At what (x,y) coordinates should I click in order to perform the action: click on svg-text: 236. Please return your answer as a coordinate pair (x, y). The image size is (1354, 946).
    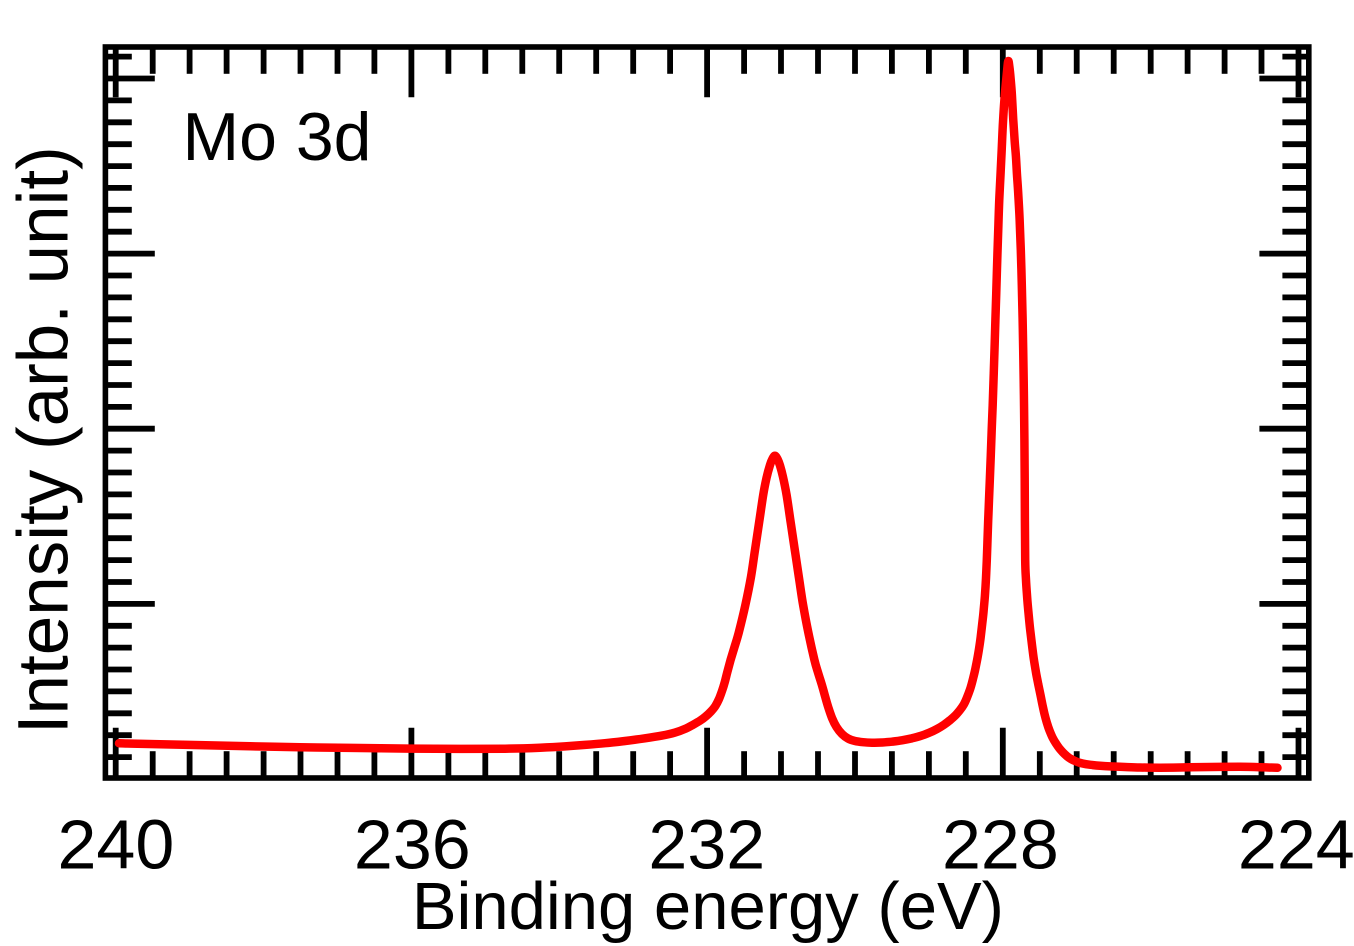
    Looking at the image, I should click on (412, 844).